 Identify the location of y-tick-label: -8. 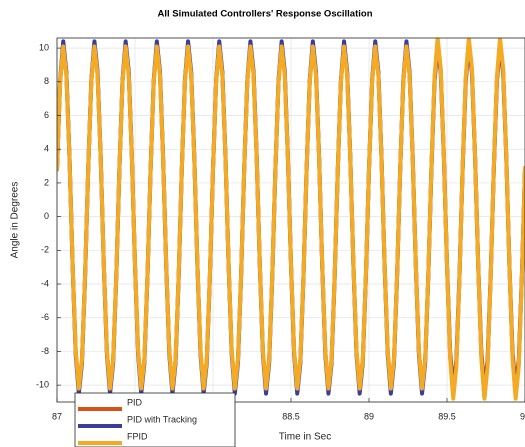
(45, 351).